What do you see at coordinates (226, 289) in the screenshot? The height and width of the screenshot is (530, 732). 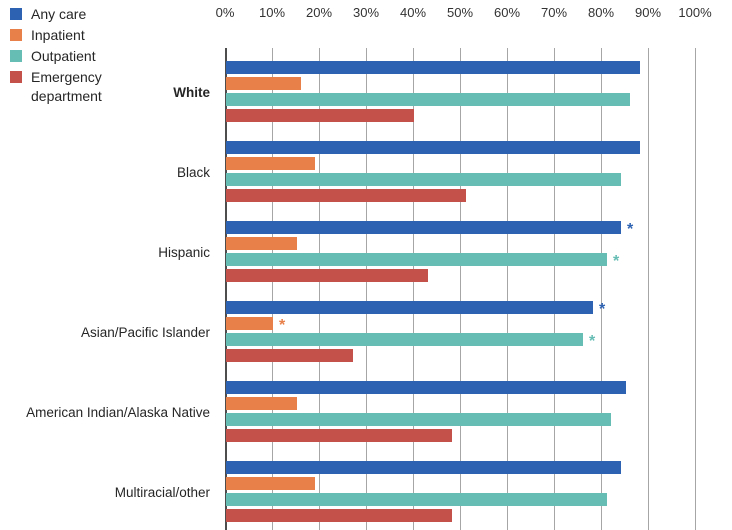 I see `y-axis-line` at bounding box center [226, 289].